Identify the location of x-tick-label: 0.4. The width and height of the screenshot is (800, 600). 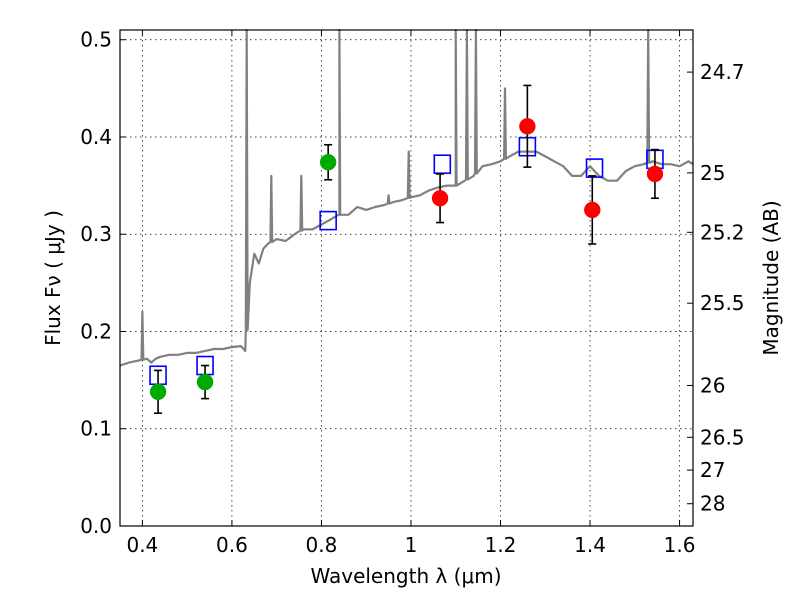
(142, 545).